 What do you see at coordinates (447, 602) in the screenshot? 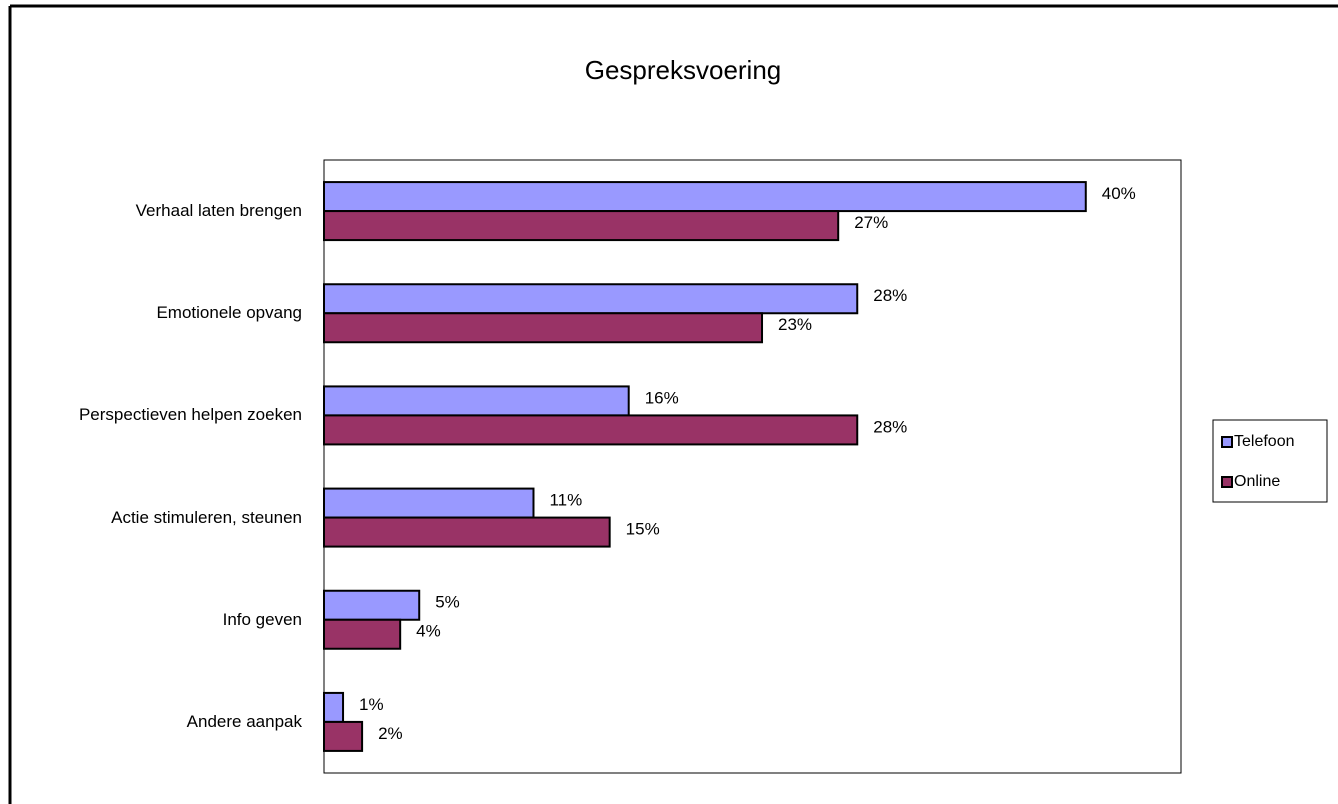
I see `value-label: 5%` at bounding box center [447, 602].